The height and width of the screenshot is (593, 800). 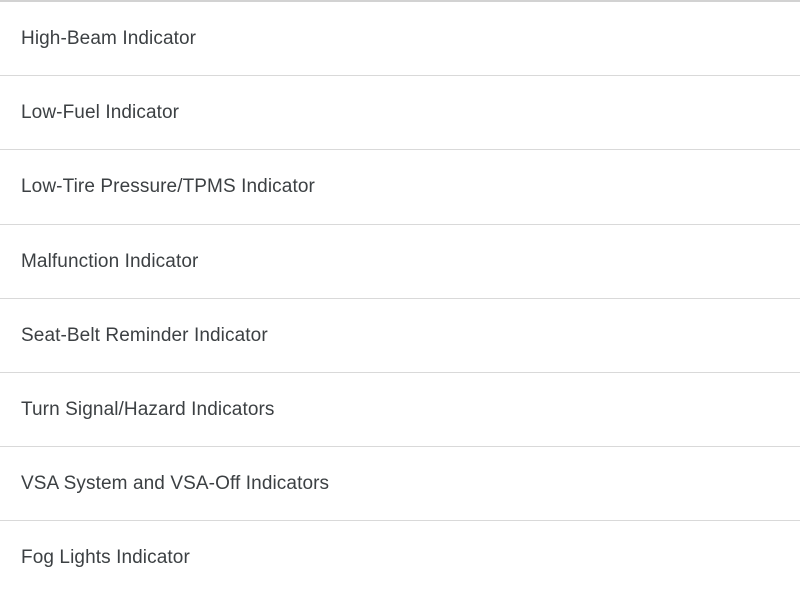 What do you see at coordinates (400, 113) in the screenshot?
I see `list-item-low-fuel: Low-Fuel Indicator` at bounding box center [400, 113].